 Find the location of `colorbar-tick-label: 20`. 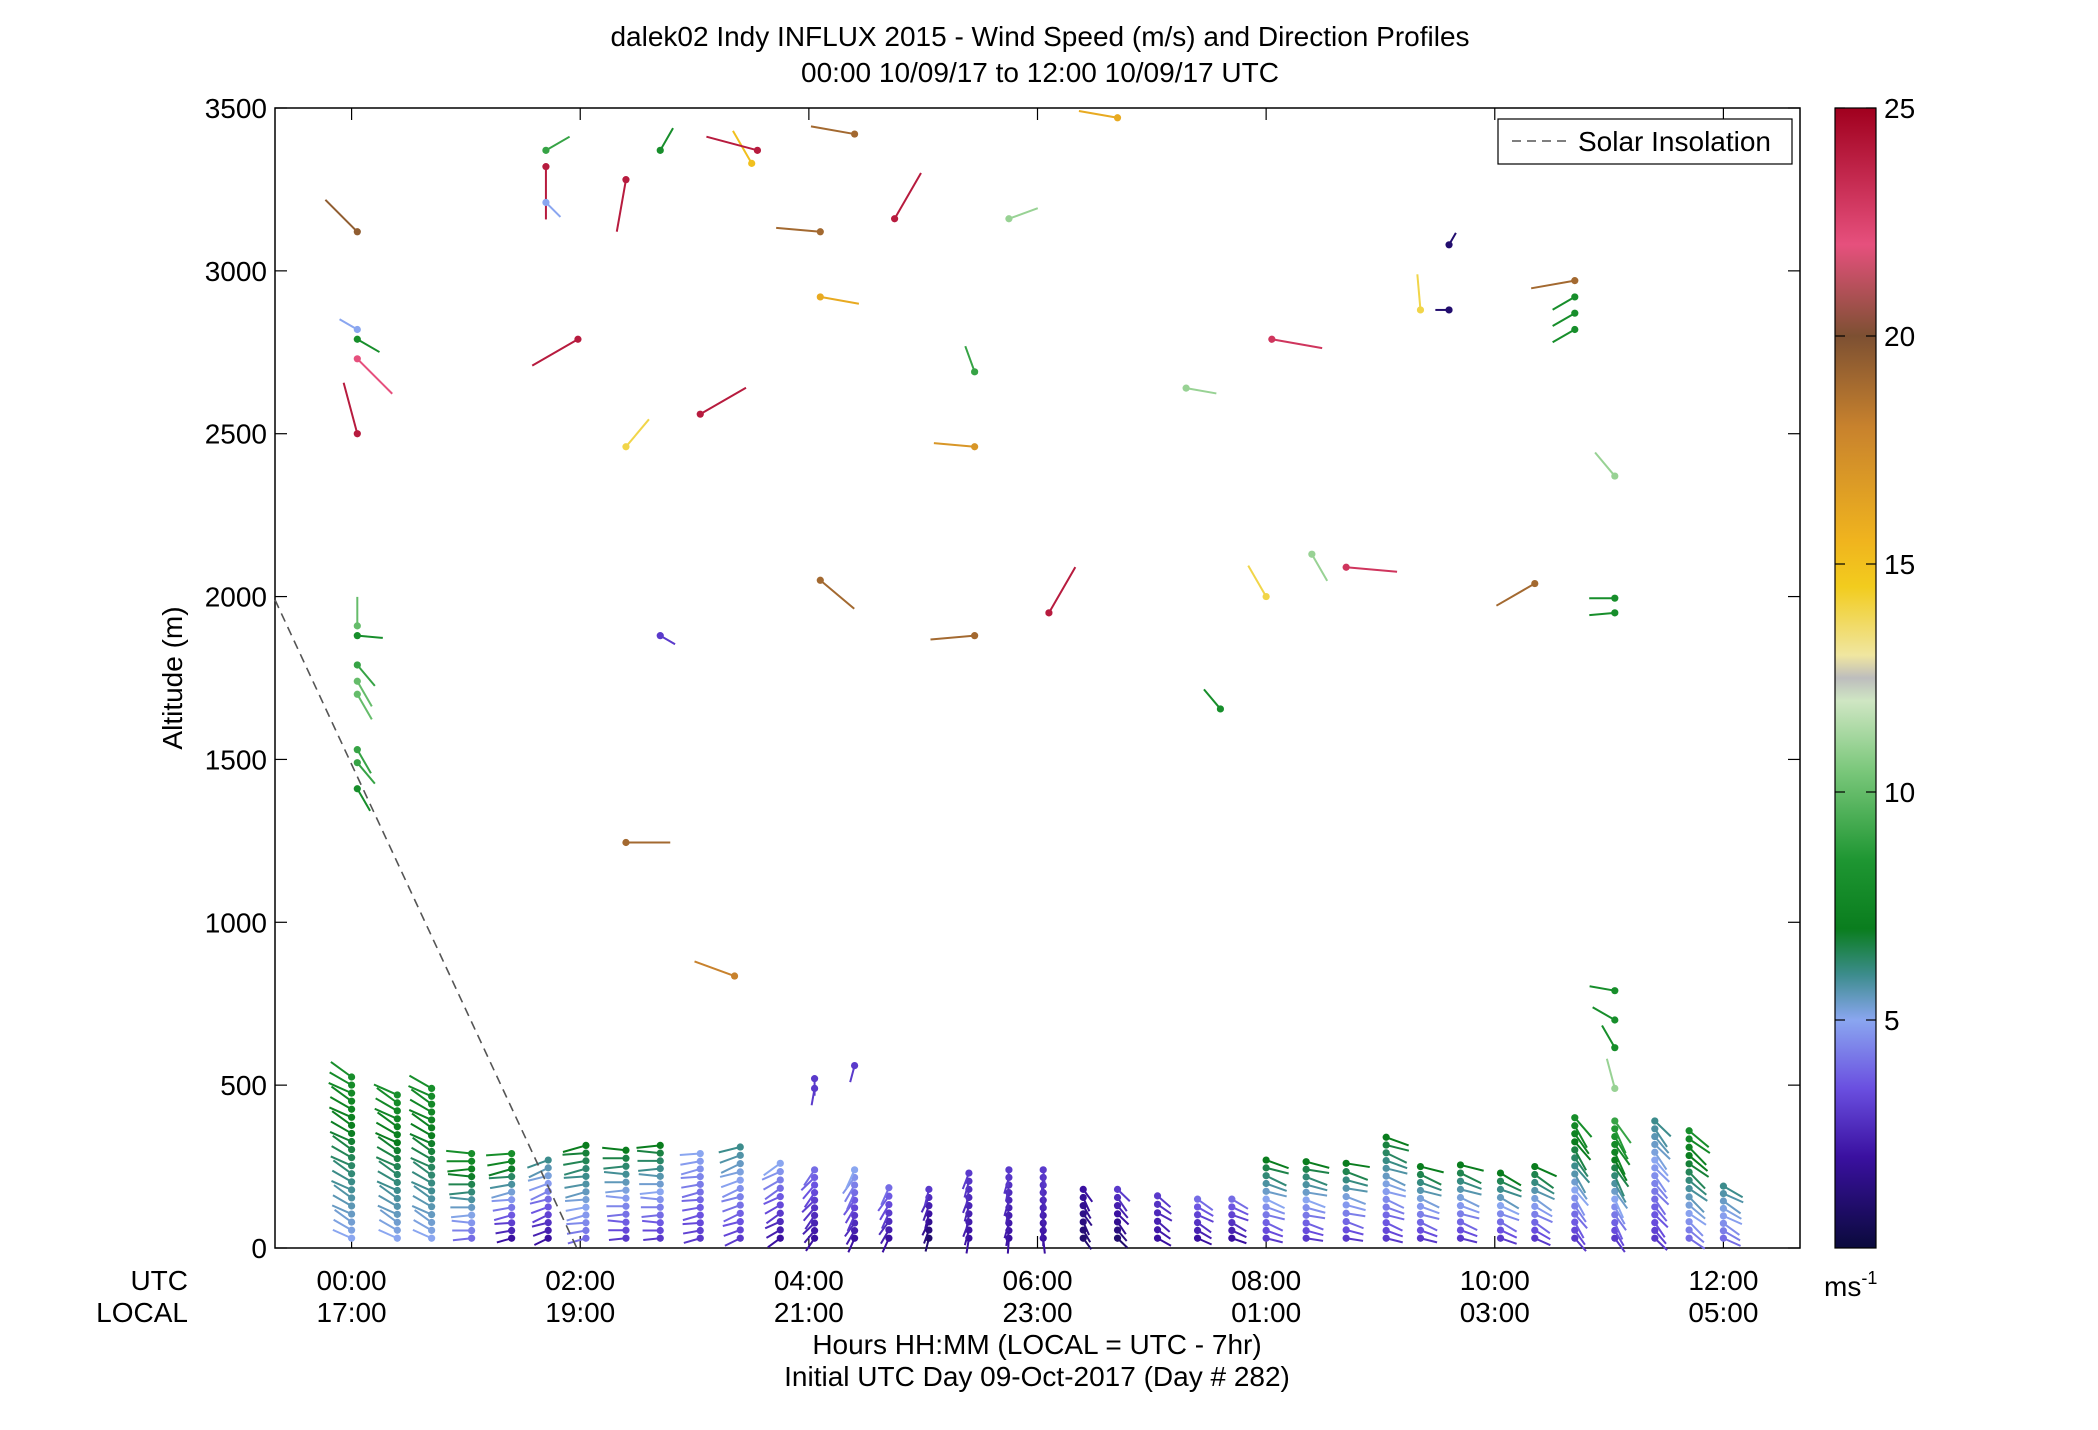

colorbar-tick-label: 20 is located at coordinates (1899, 336).